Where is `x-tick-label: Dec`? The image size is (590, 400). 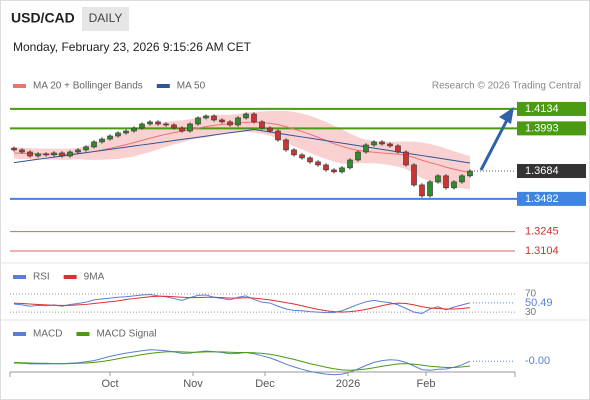 x-tick-label: Dec is located at coordinates (265, 384).